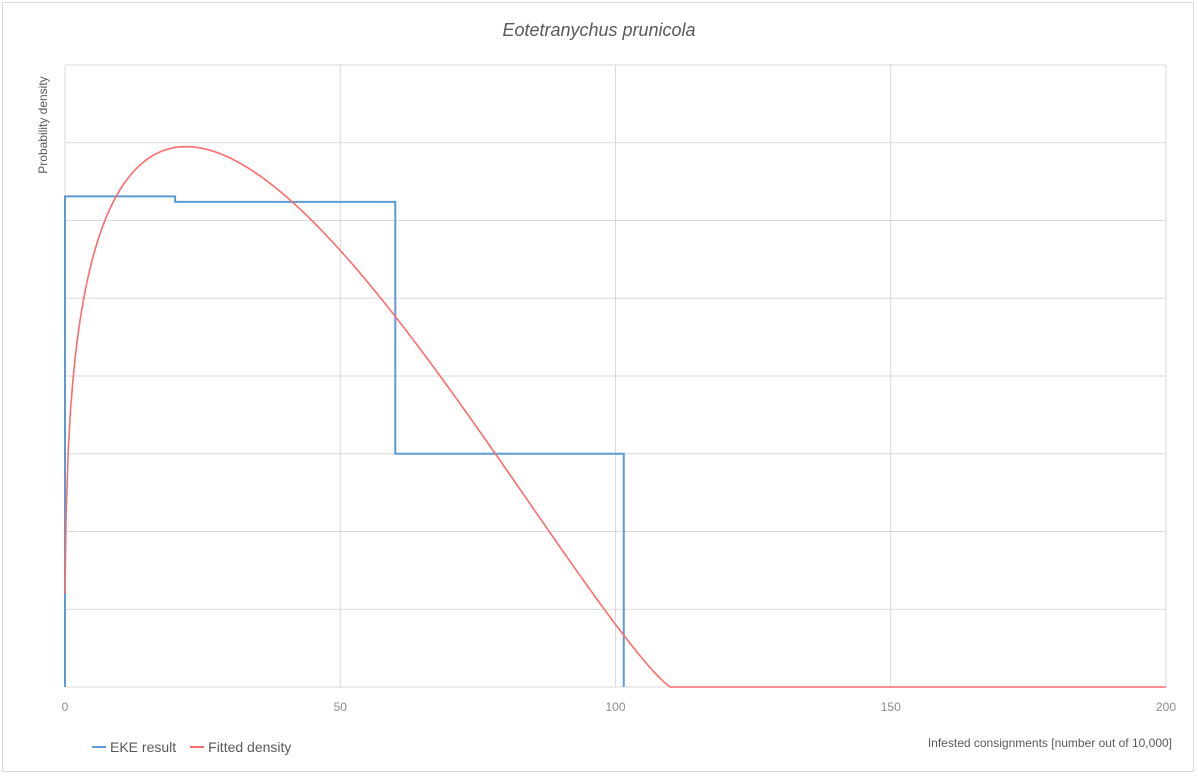 This screenshot has width=1198, height=776. What do you see at coordinates (65, 707) in the screenshot?
I see `x-tick-label: 0` at bounding box center [65, 707].